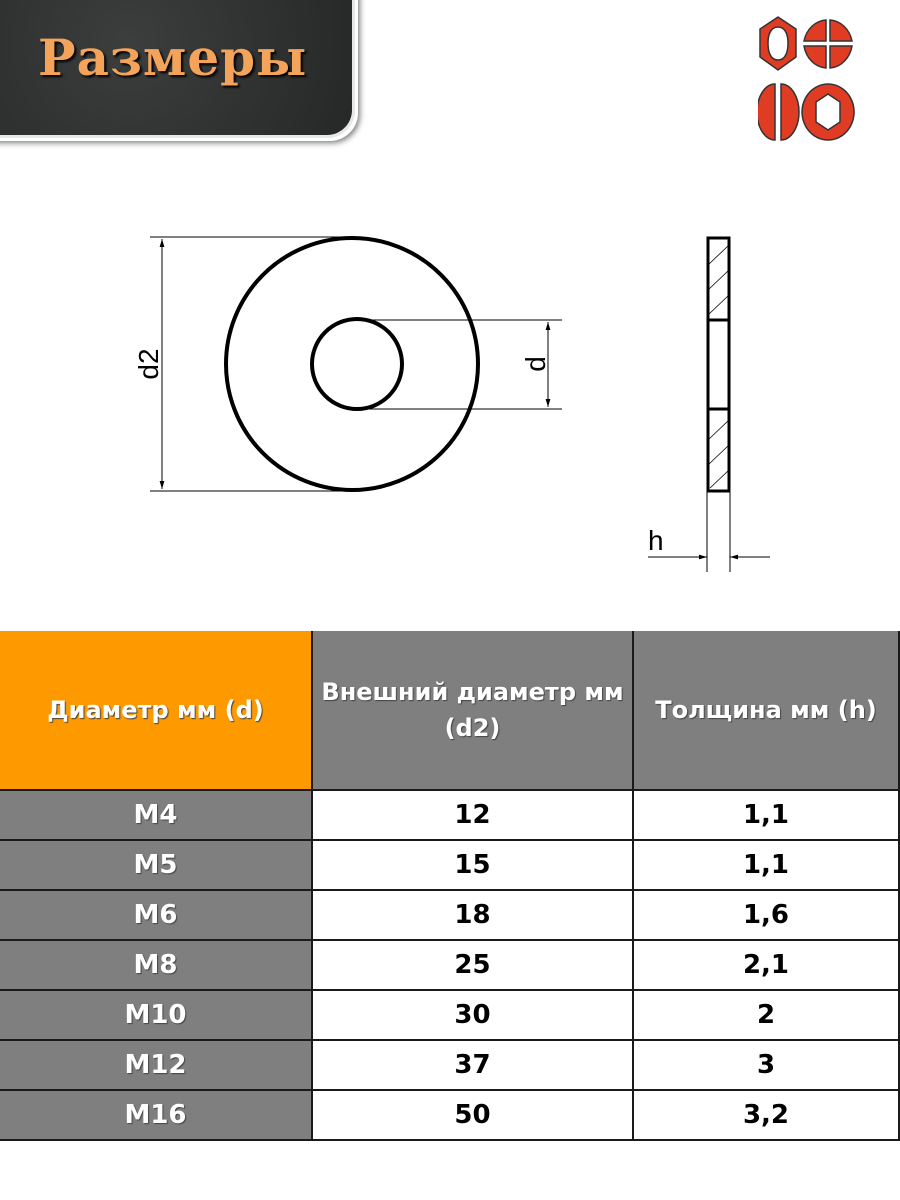  Describe the element at coordinates (356, 364) in the screenshot. I see `washer-front-view` at that location.